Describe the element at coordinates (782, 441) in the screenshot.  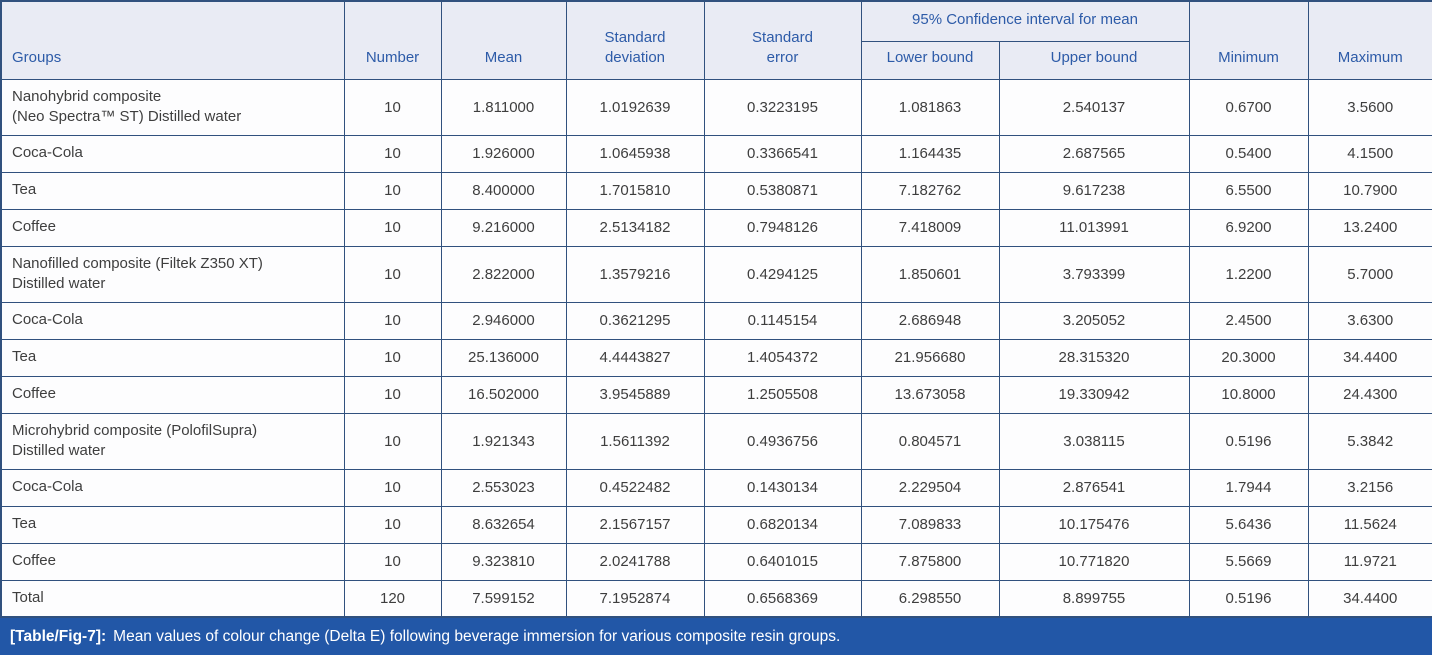
I see `cell-standard-error: 0.4936756` at that location.